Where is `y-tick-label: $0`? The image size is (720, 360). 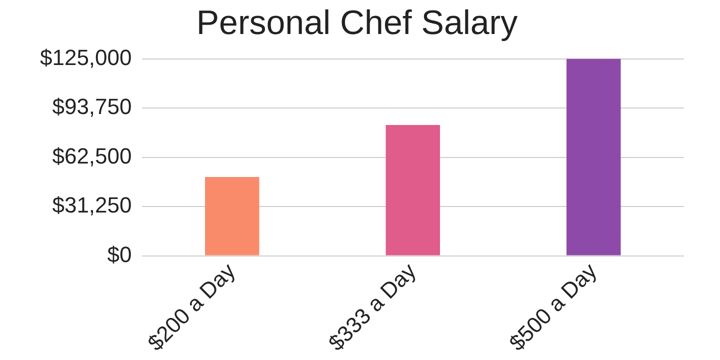 y-tick-label: $0 is located at coordinates (119, 254).